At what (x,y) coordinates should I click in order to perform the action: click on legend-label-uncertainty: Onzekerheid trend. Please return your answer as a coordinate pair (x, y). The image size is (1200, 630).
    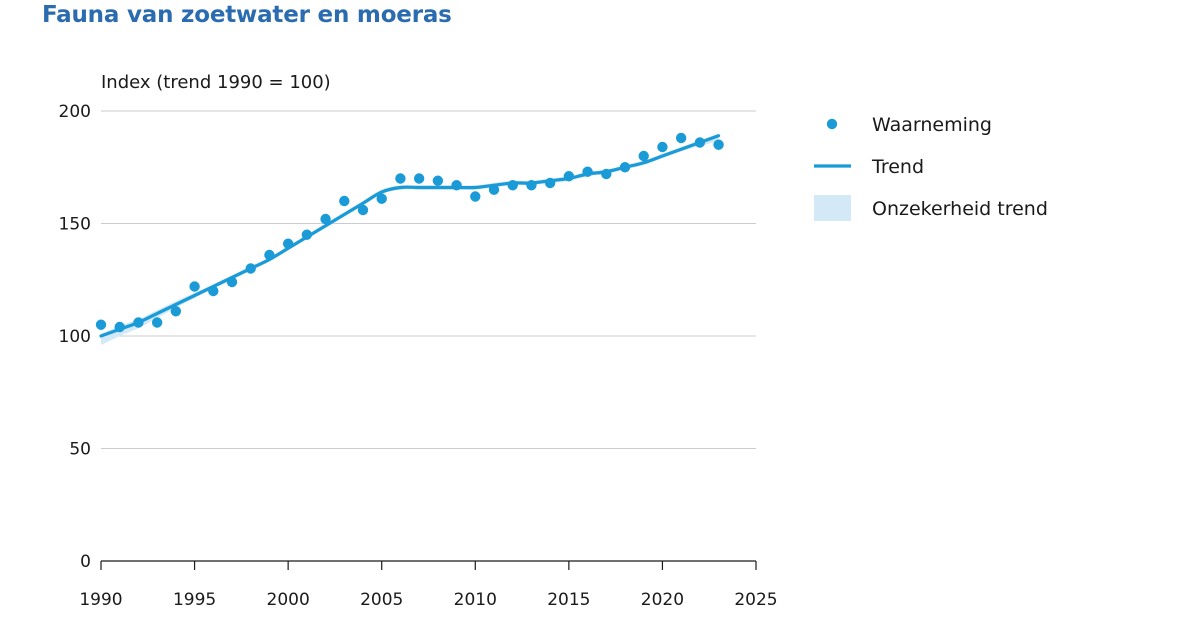
    Looking at the image, I should click on (960, 209).